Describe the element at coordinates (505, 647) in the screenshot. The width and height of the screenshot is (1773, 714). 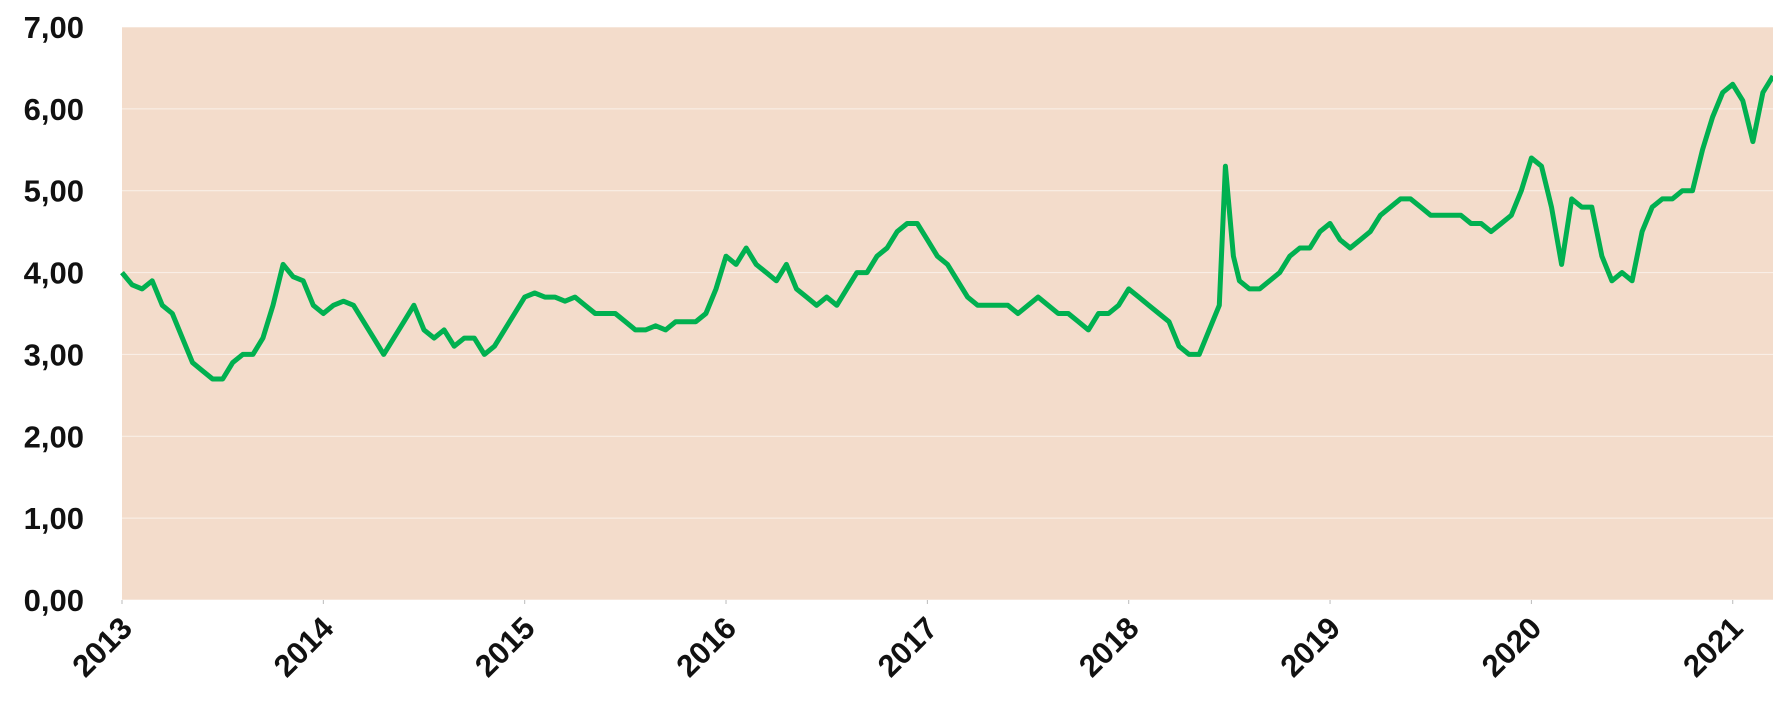
I see `x-tick-label: 2015` at that location.